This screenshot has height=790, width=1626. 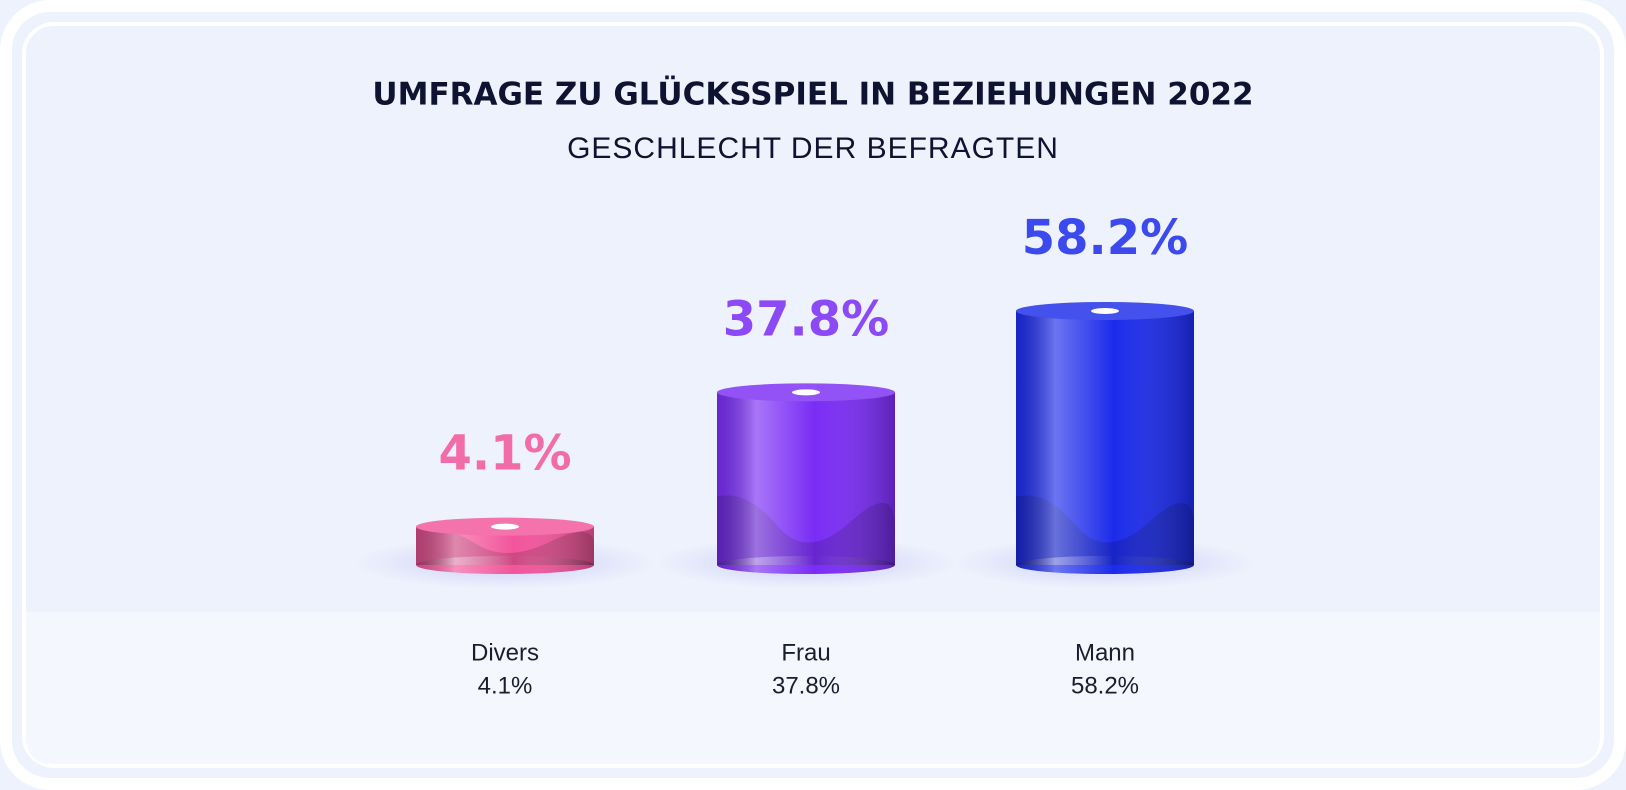 What do you see at coordinates (505, 652) in the screenshot?
I see `category-label: Divers` at bounding box center [505, 652].